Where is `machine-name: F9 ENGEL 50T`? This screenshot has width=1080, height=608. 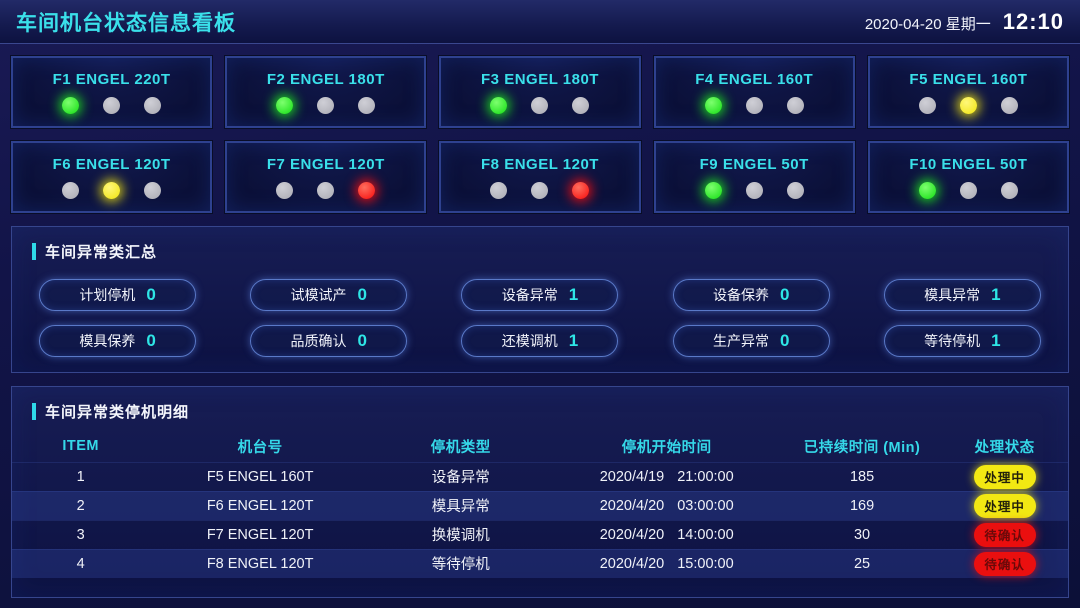
machine-name: F9 ENGEL 50T is located at coordinates (754, 164).